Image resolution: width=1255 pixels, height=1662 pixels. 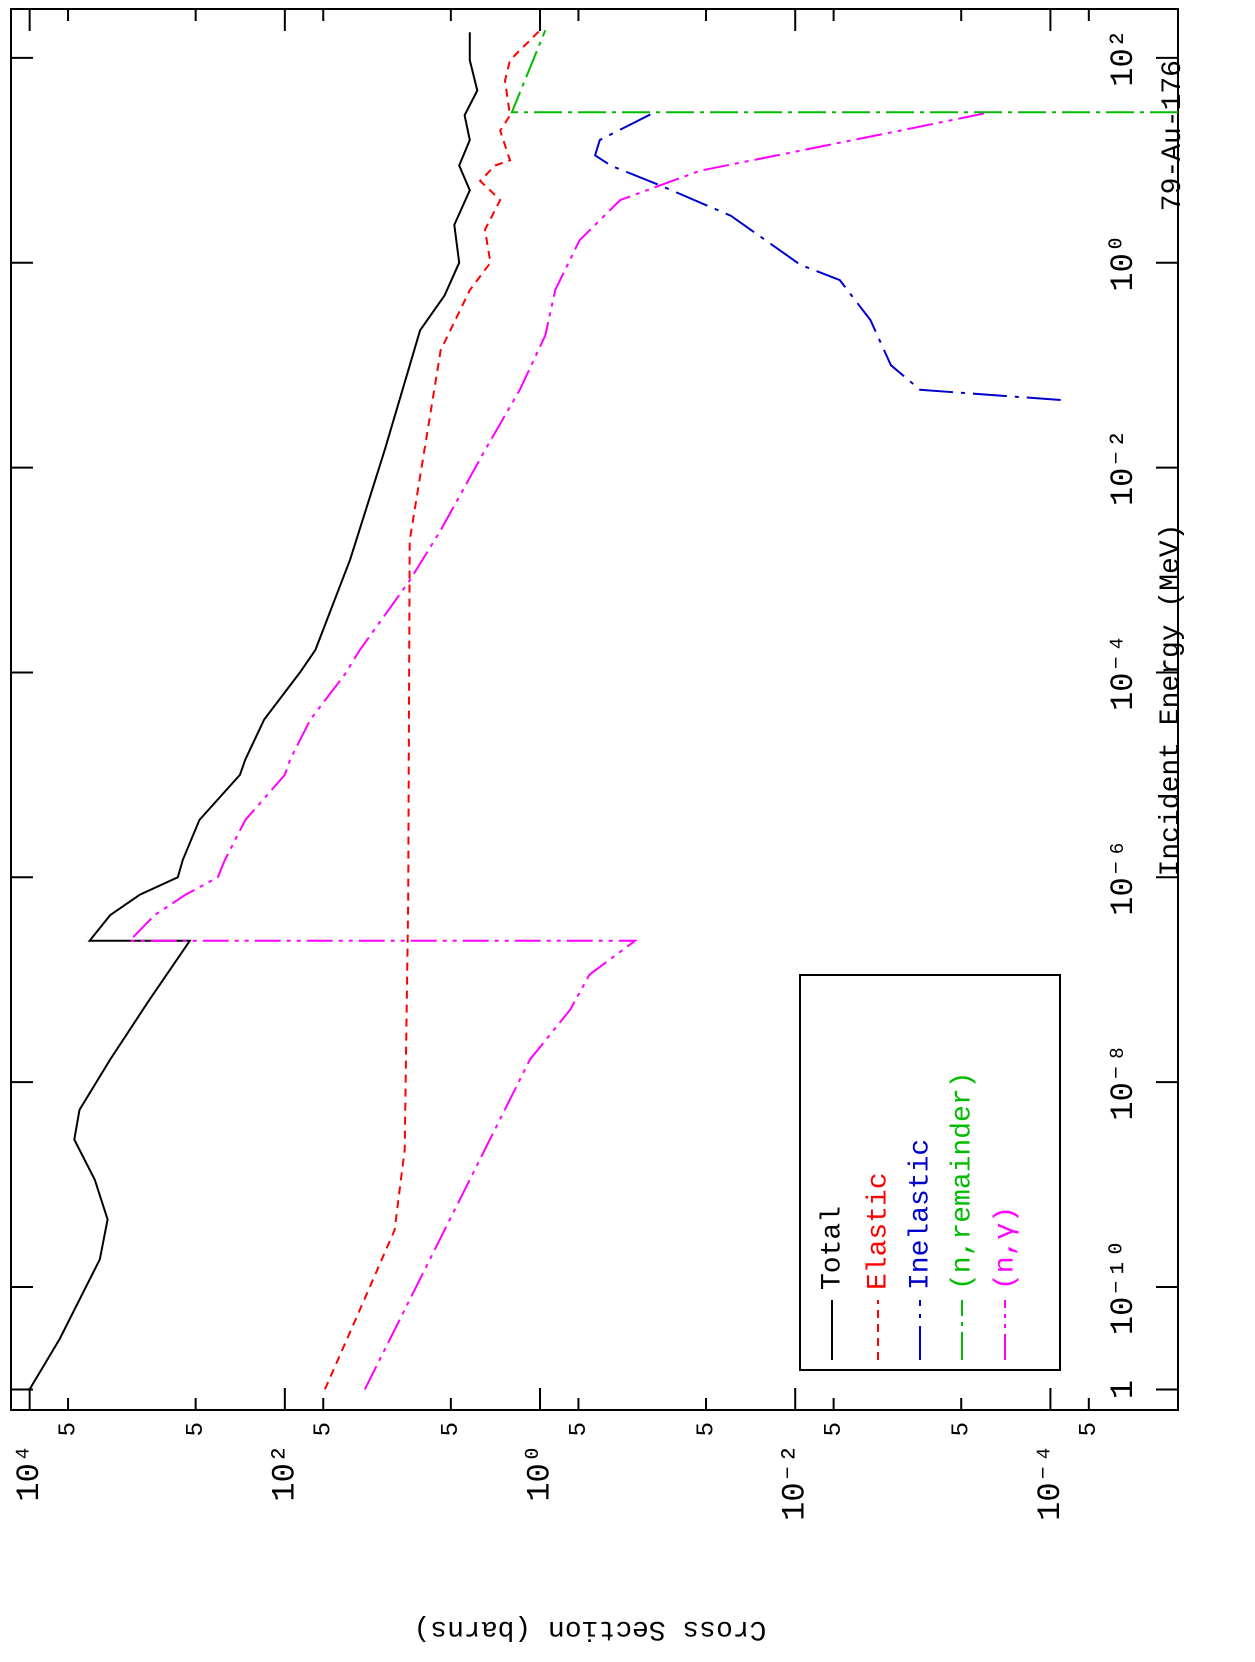 I want to click on x-tick-label: 10⁰, so click(x=1123, y=263).